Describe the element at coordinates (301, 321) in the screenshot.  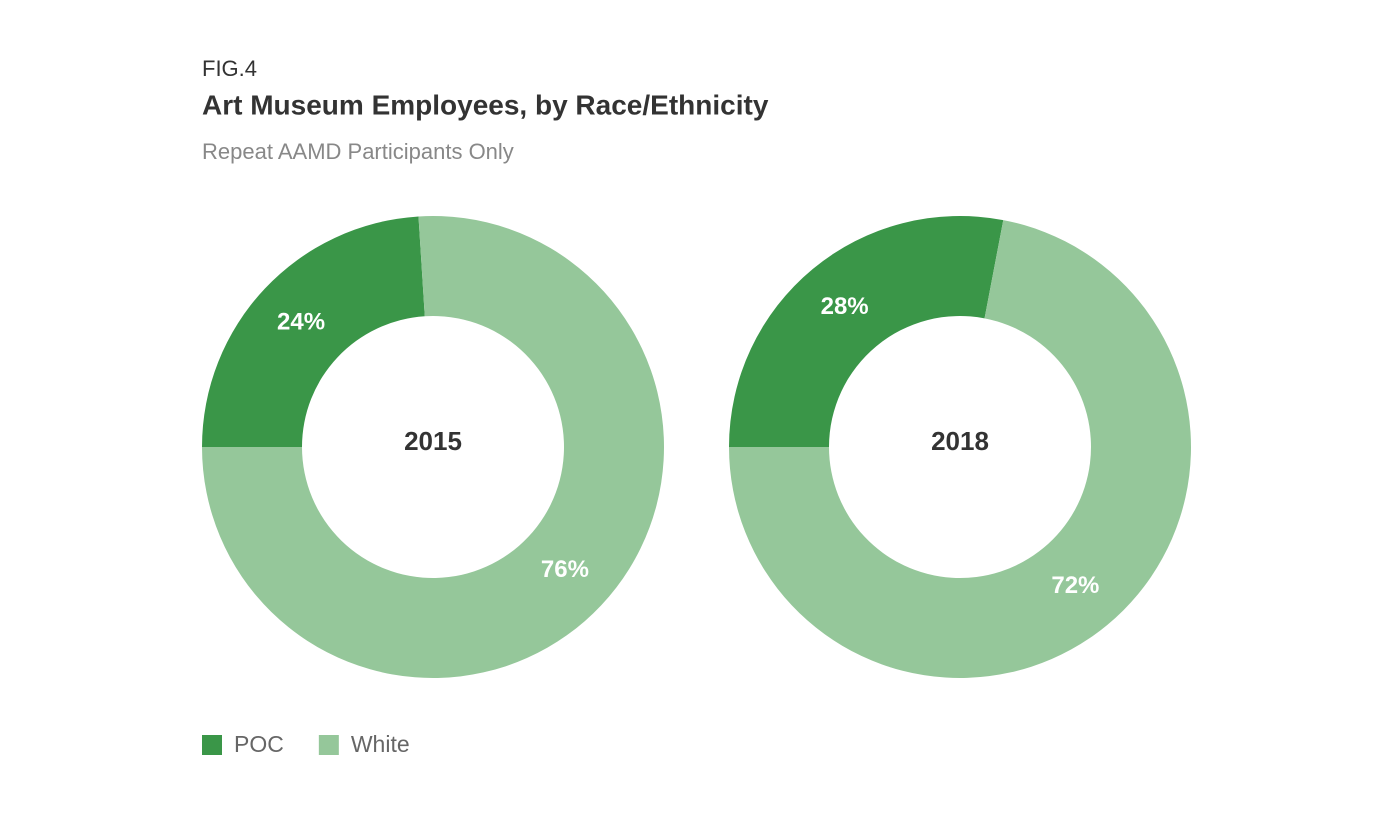
I see `value-label: 24%` at that location.